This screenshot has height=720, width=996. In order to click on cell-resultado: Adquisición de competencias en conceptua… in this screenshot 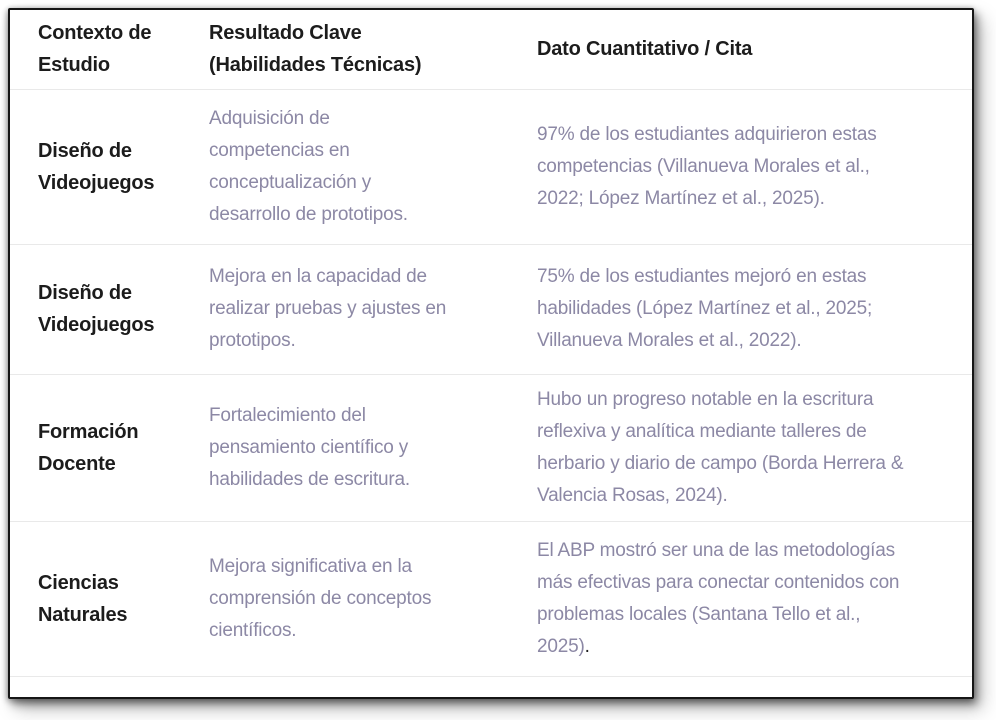, I will do `click(365, 167)`.